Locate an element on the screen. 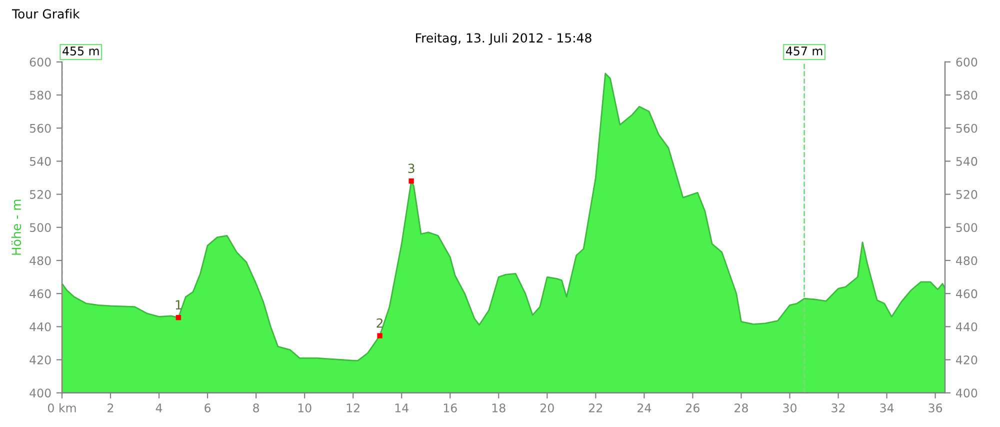 The width and height of the screenshot is (1000, 427). annotation: 2 is located at coordinates (379, 323).